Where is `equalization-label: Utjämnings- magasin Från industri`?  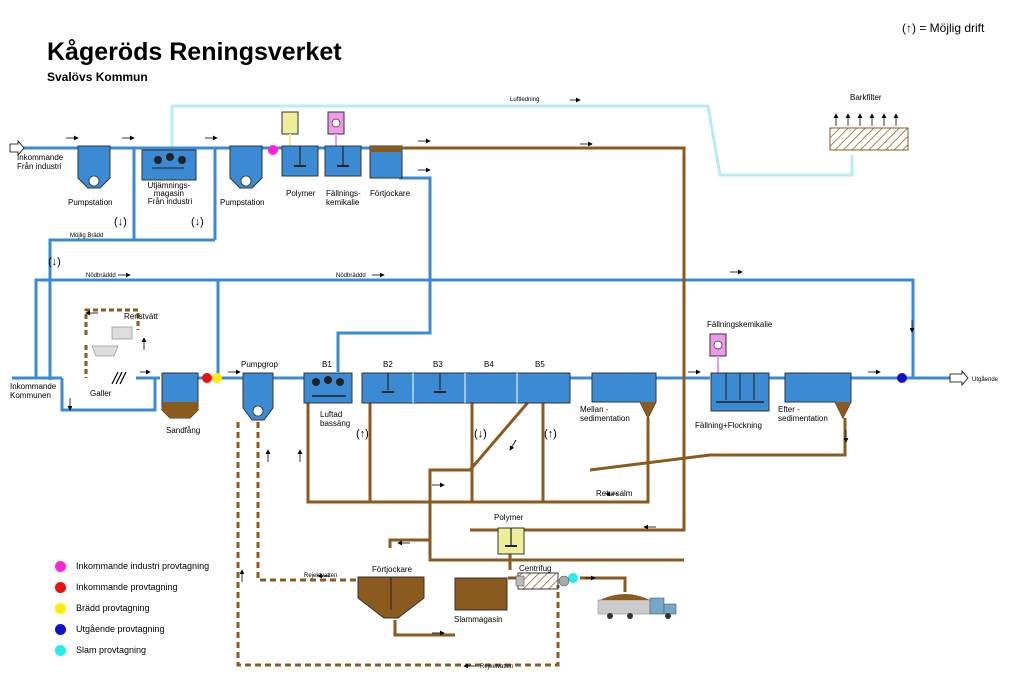
equalization-label: Utjämnings- magasin Från industri is located at coordinates (170, 193).